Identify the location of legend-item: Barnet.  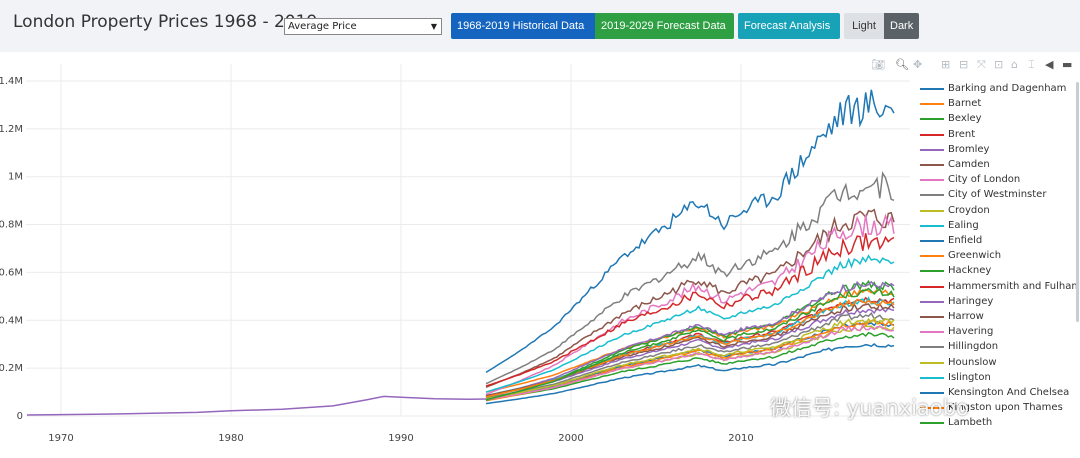
(998, 104).